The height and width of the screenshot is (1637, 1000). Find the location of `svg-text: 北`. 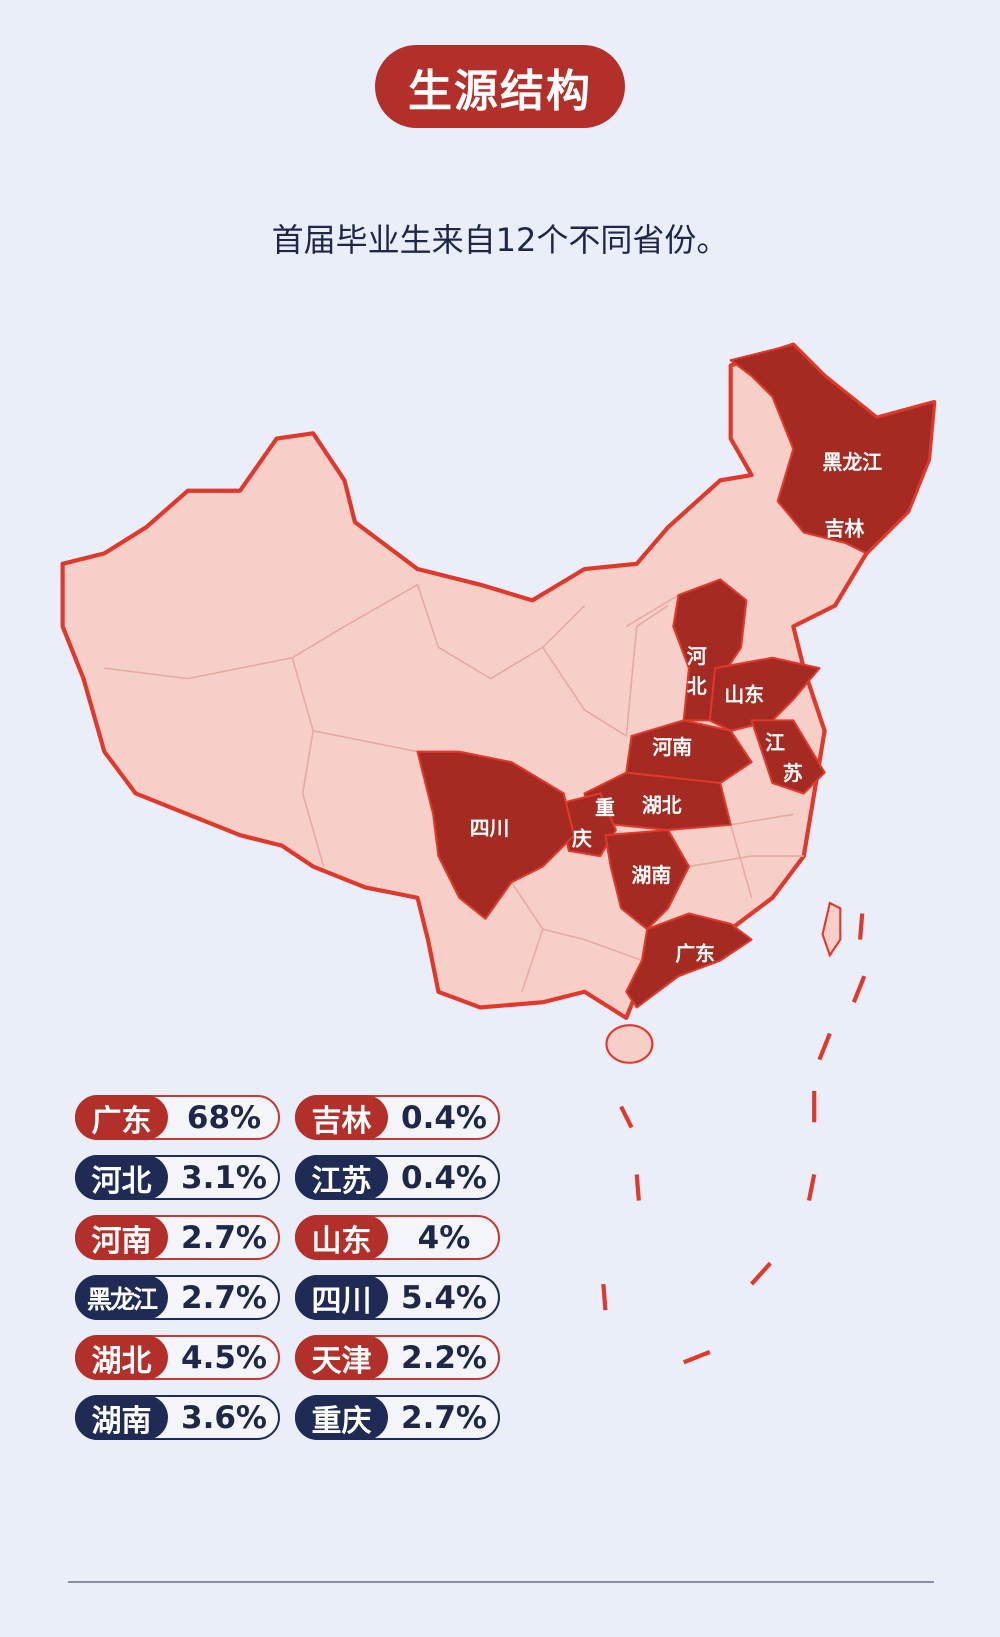

svg-text: 北 is located at coordinates (697, 686).